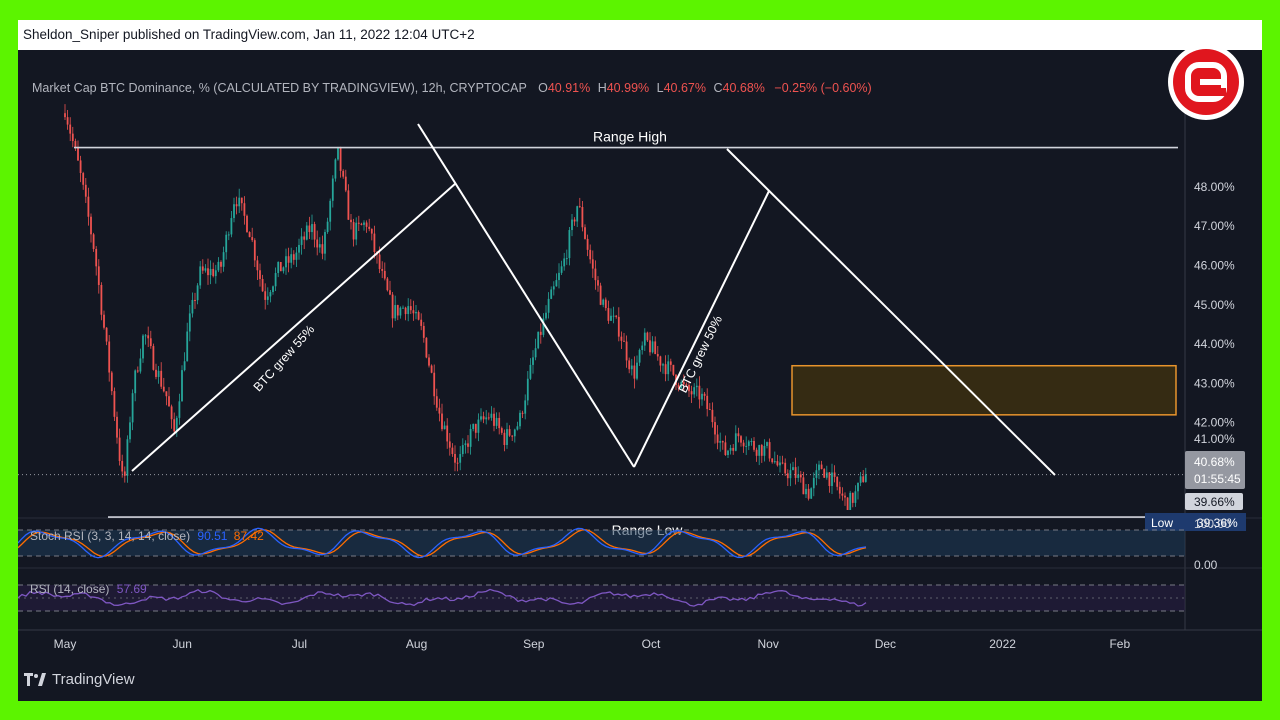 This screenshot has width=1280, height=720. What do you see at coordinates (592, 644) in the screenshot?
I see `time-axis: May Jun Jul Aug Sep Oct Nov Dec 2022 Feb` at bounding box center [592, 644].